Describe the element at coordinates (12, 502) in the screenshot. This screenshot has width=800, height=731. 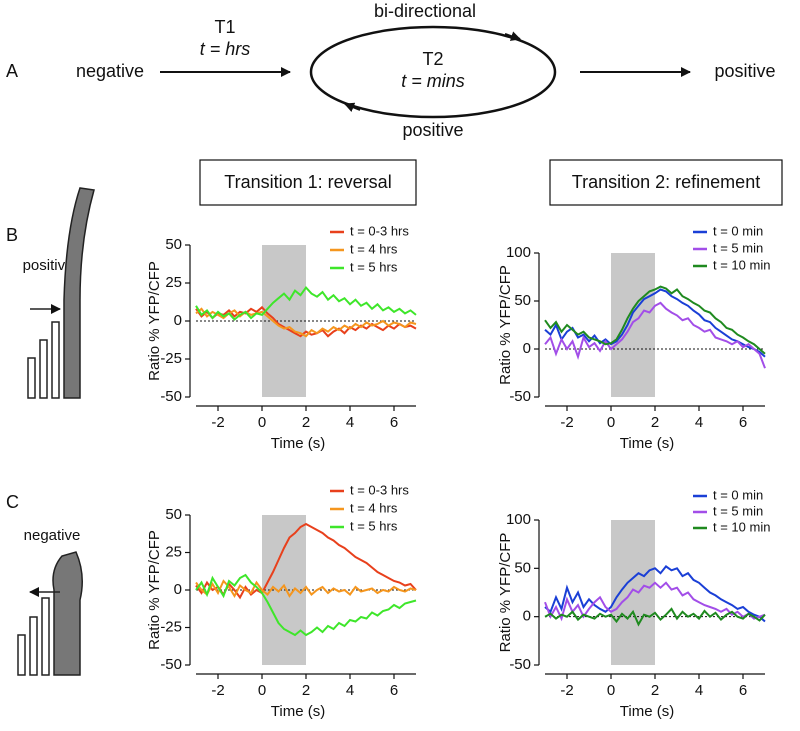
I see `panel-label: C` at that location.